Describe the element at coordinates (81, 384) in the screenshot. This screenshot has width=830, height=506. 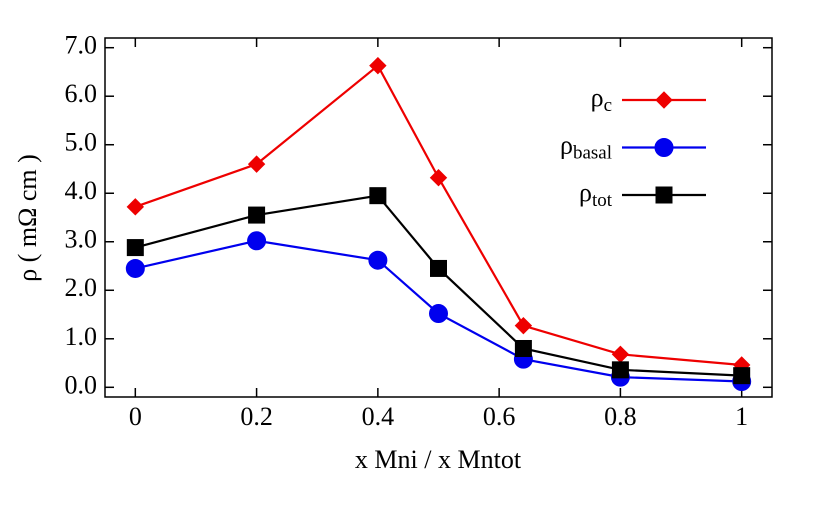
I see `y-tick-label: 0.0` at that location.